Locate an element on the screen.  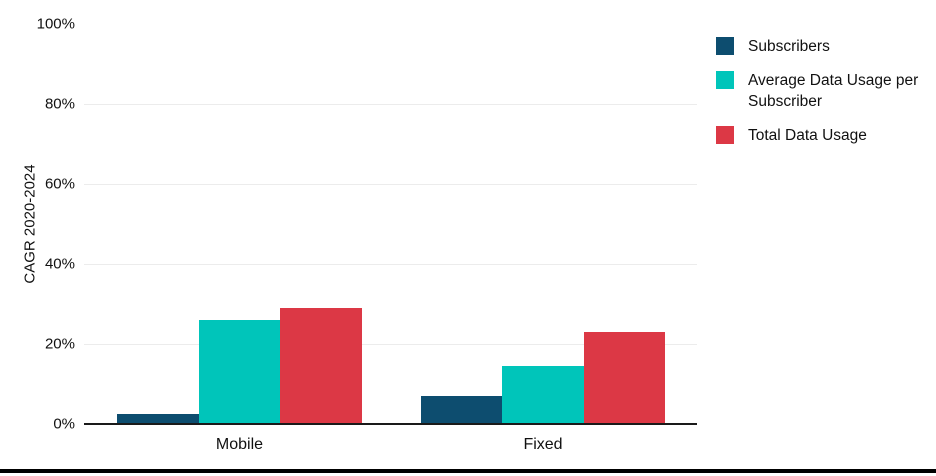
legend-item-average-data-usage: Average Data Usage per Subscriber is located at coordinates (821, 91).